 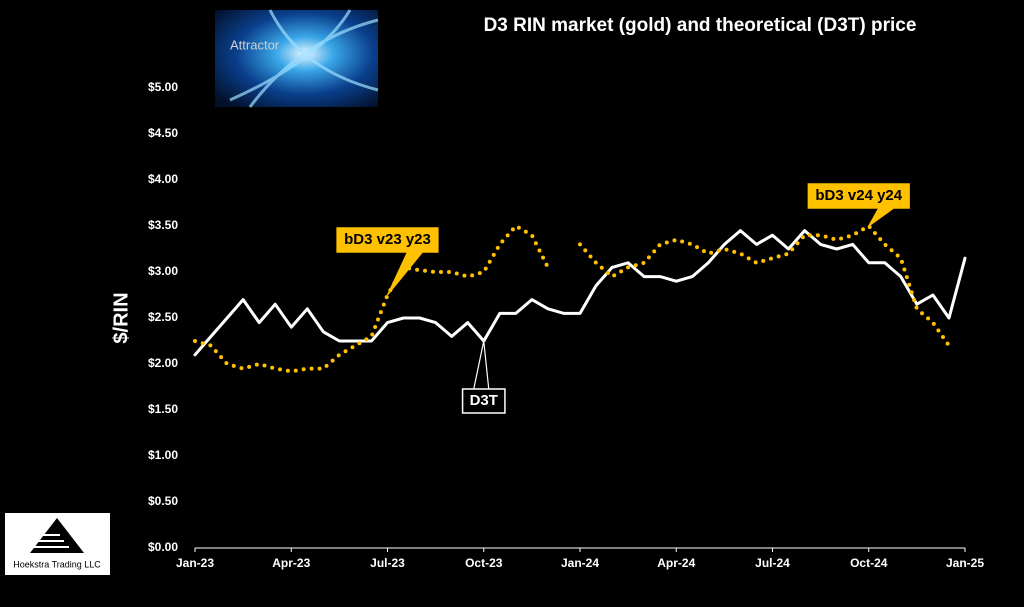 I want to click on annotation: bD3 v24 y24, so click(x=858, y=205).